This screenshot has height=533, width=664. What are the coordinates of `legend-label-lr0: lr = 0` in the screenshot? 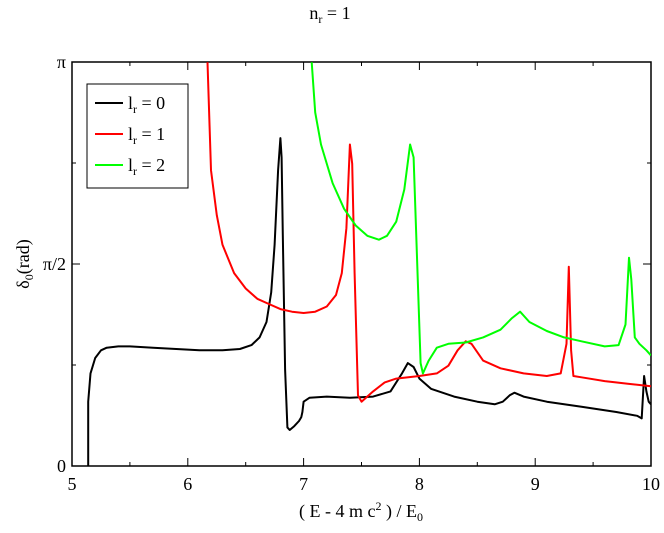 It's located at (146, 104).